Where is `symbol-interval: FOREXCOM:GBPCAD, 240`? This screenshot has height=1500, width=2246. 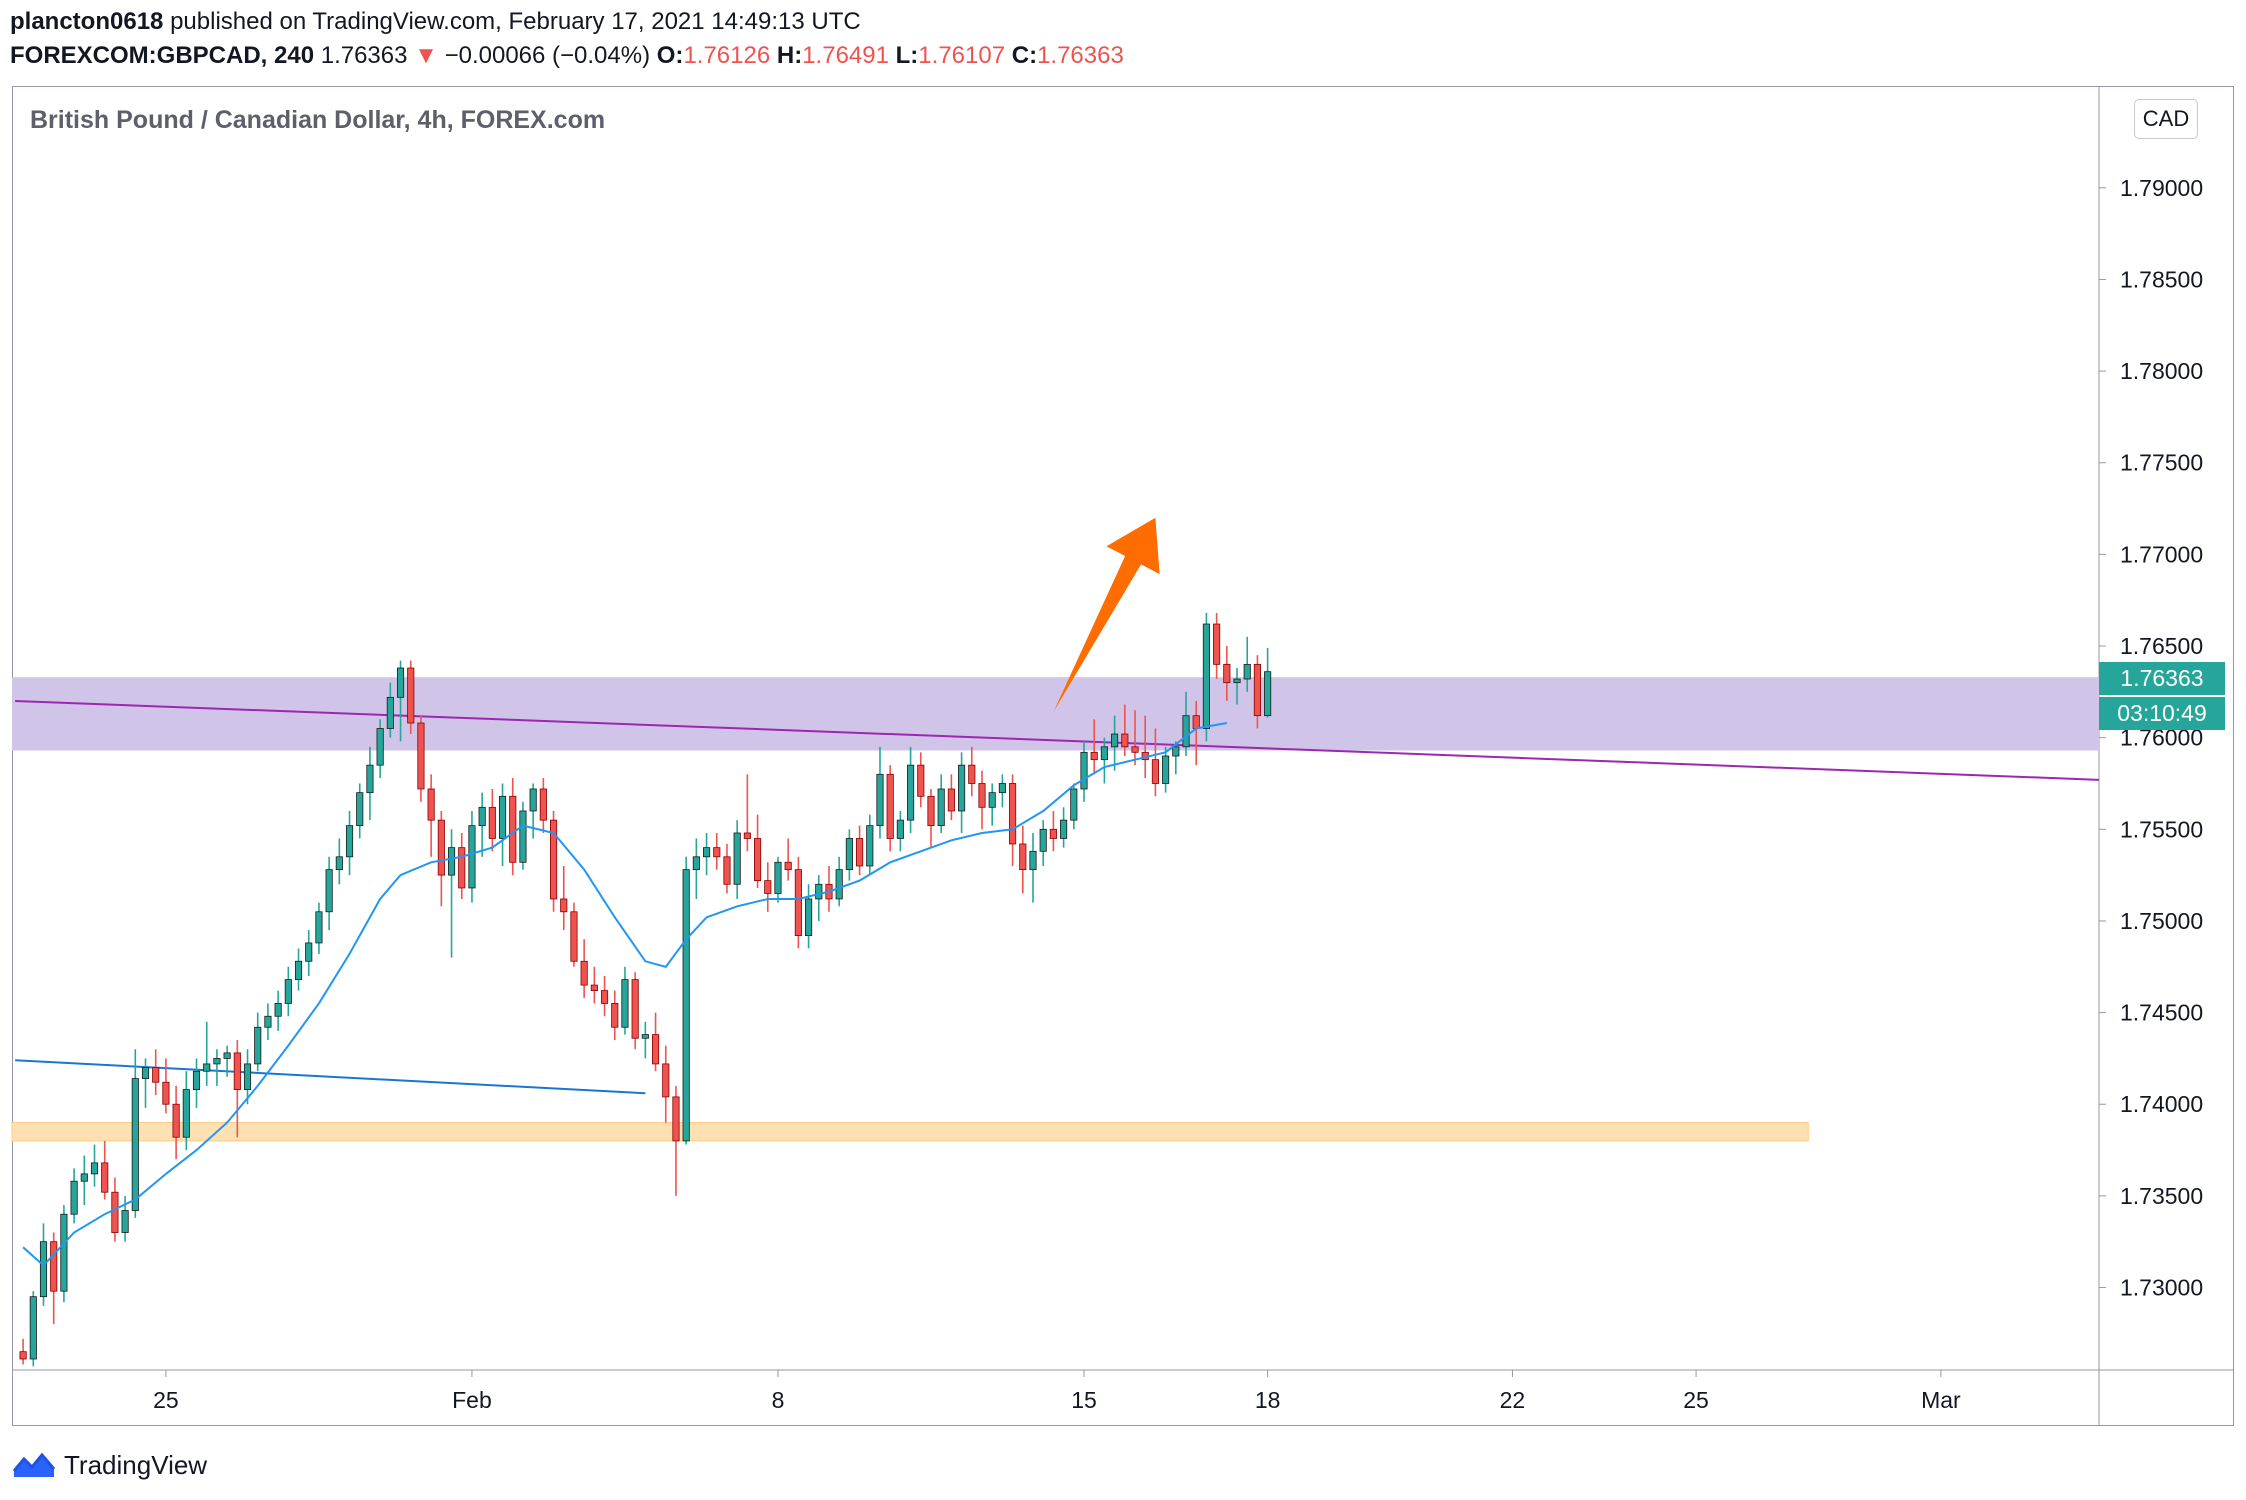 symbol-interval: FOREXCOM:GBPCAD, 240 is located at coordinates (162, 55).